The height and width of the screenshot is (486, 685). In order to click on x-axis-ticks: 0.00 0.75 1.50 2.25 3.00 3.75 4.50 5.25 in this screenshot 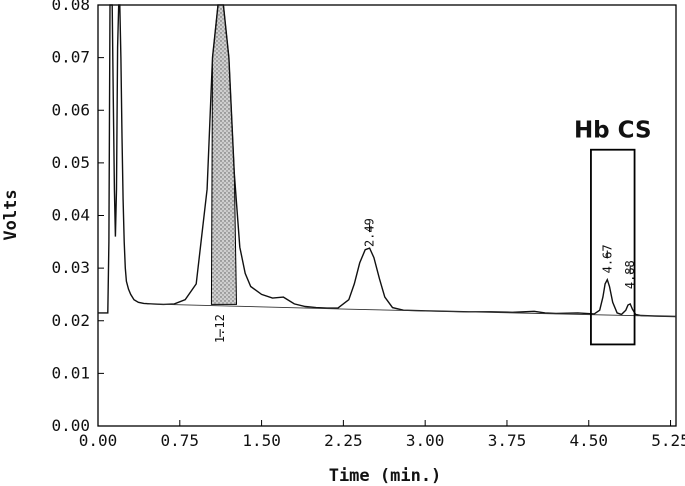, I will do `click(382, 435)`.